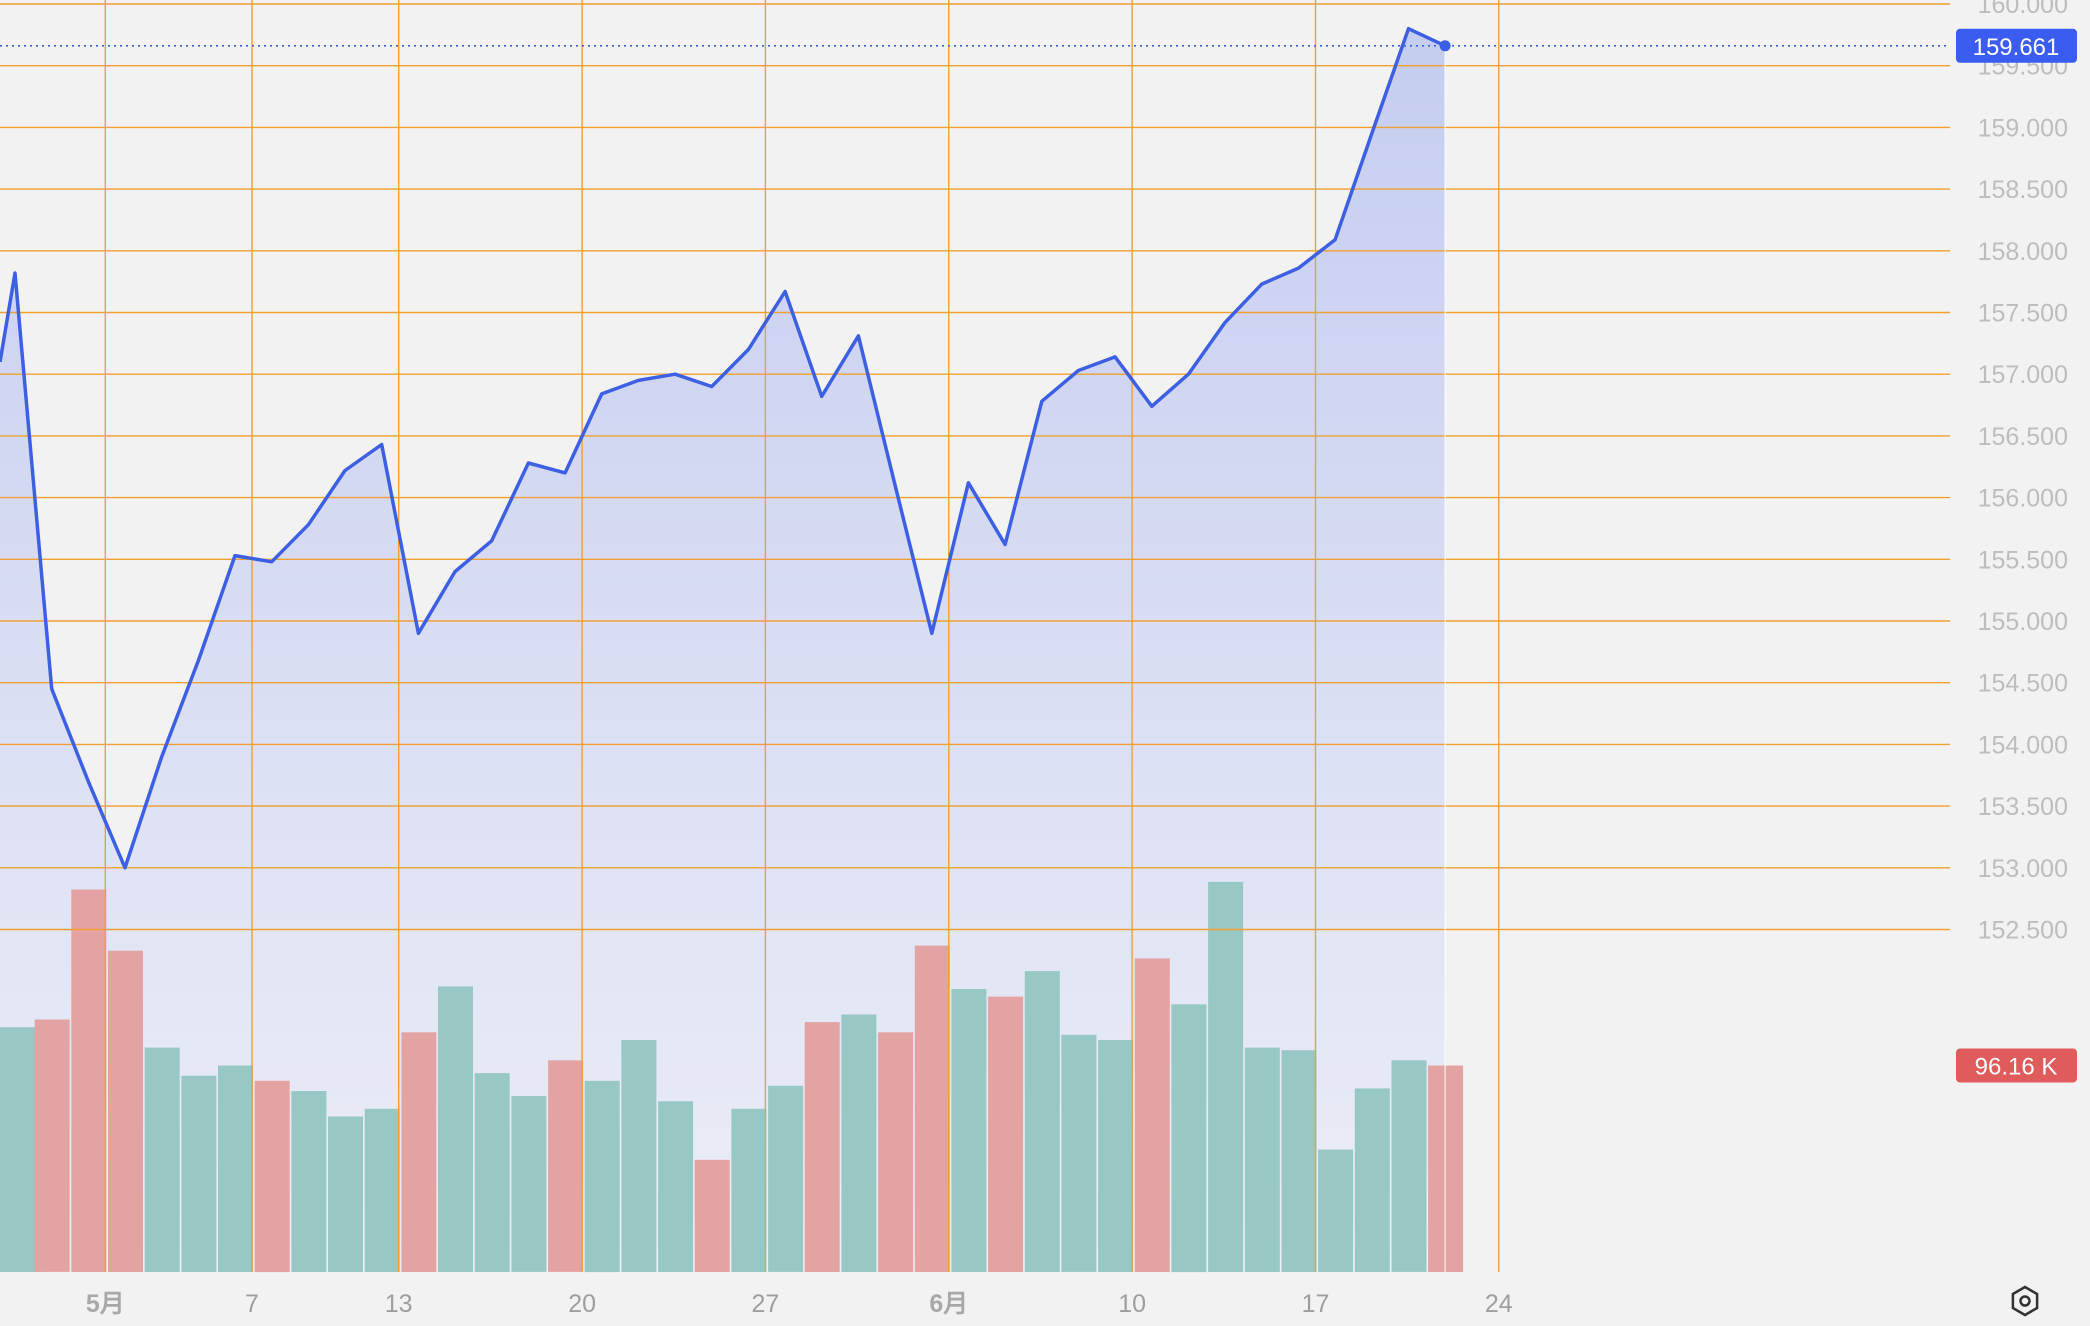  I want to click on y-tick-label: 153.000, so click(2023, 869).